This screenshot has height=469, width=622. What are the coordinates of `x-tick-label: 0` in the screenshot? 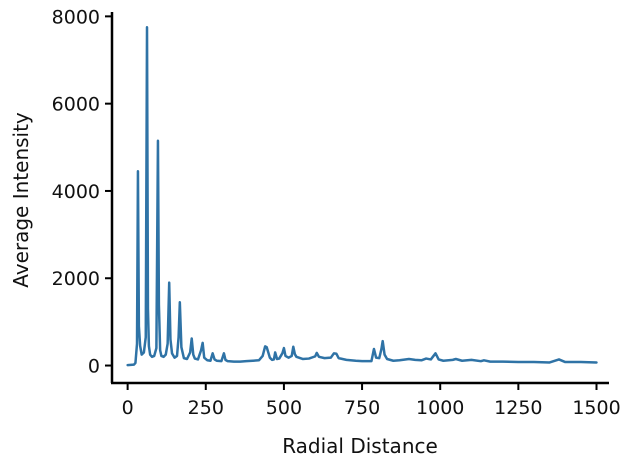 It's located at (128, 408).